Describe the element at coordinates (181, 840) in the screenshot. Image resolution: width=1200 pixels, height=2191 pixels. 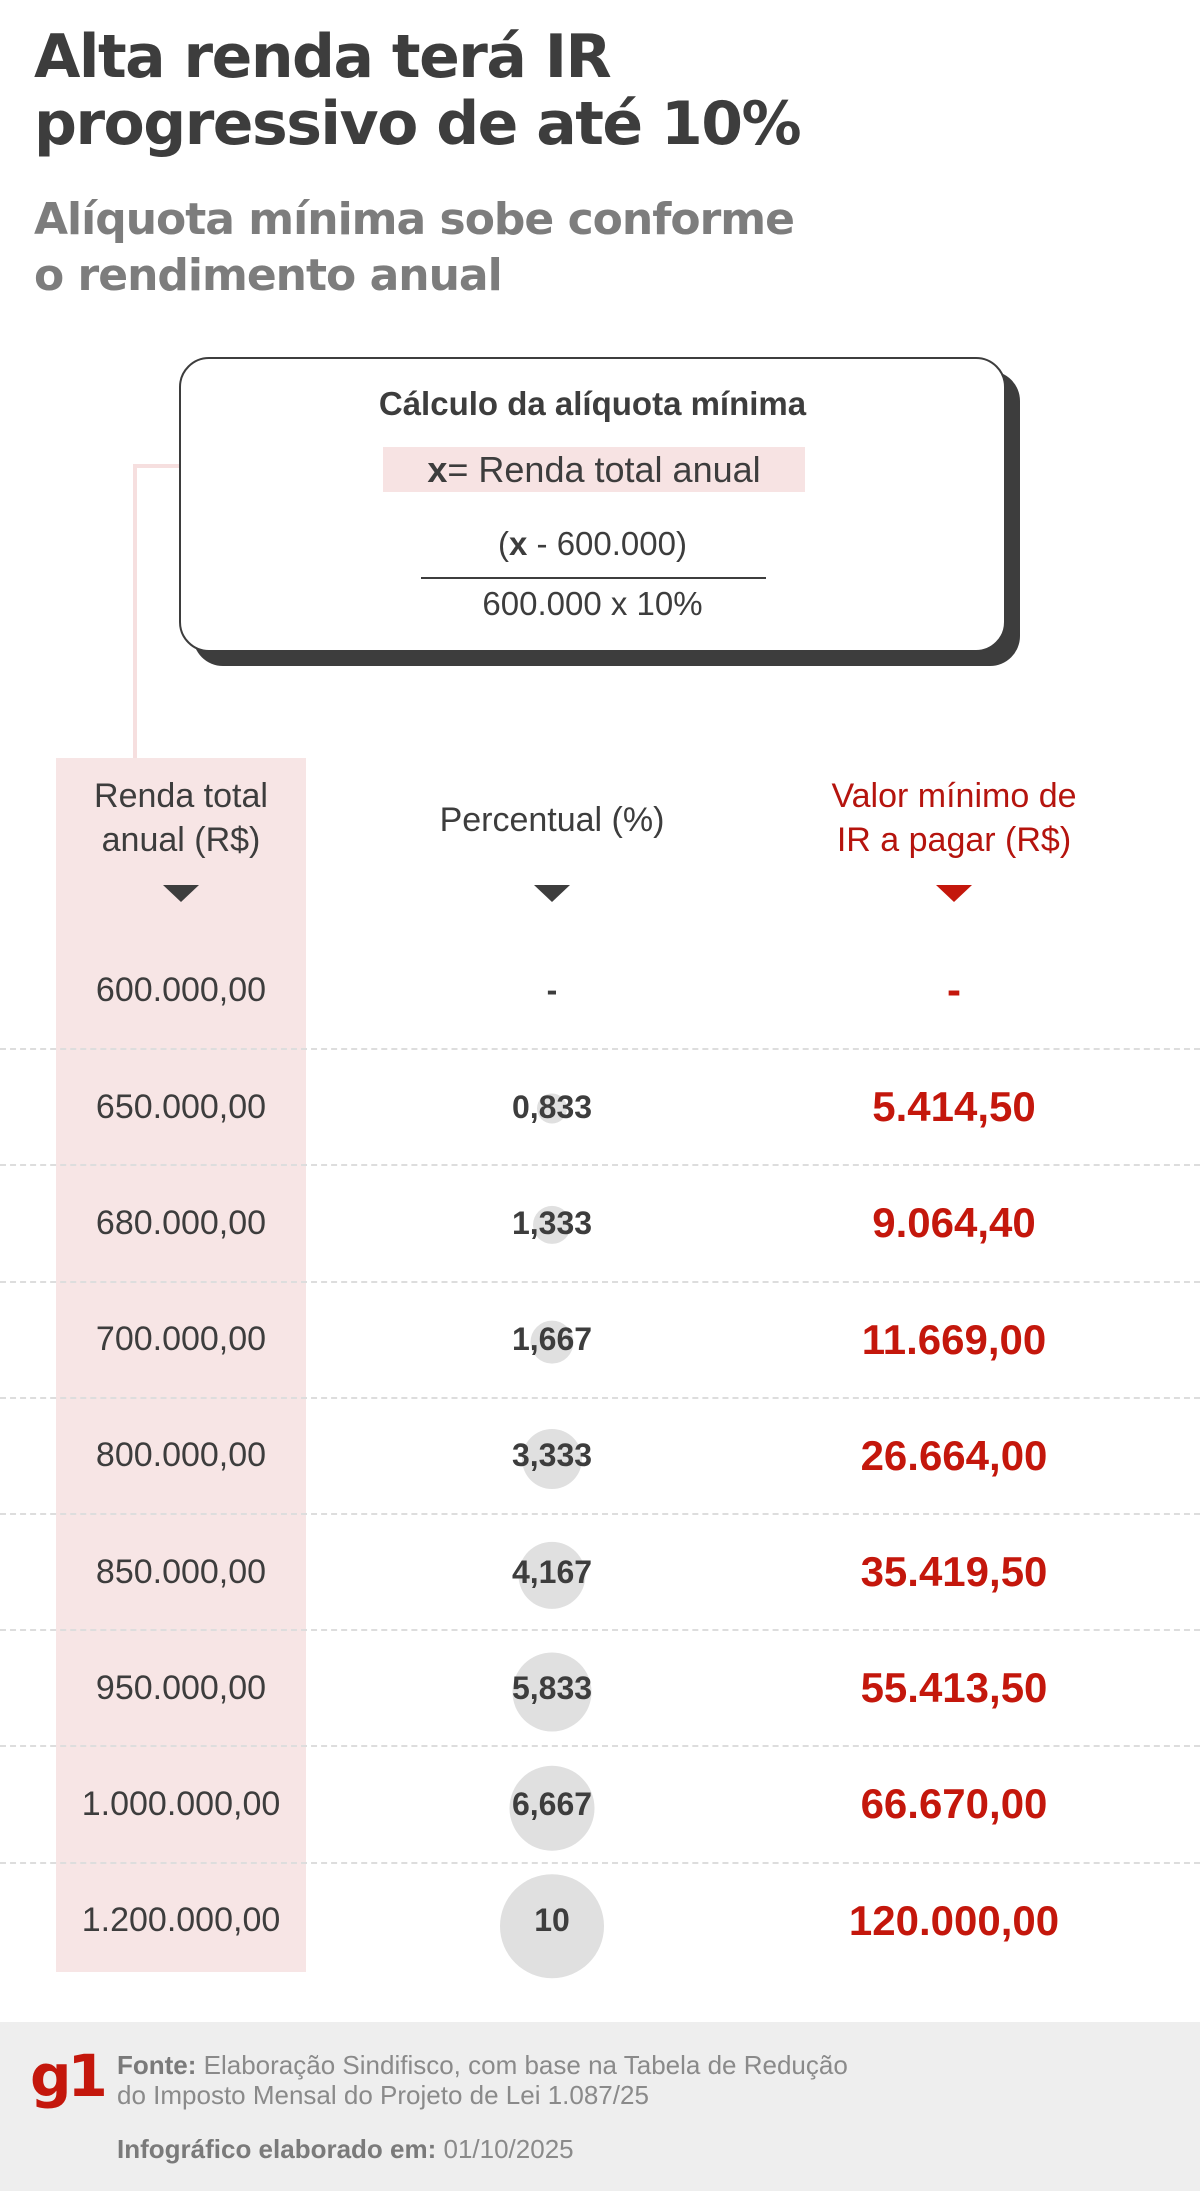
I see `column-header-renda-line-2: anual (R$)` at that location.